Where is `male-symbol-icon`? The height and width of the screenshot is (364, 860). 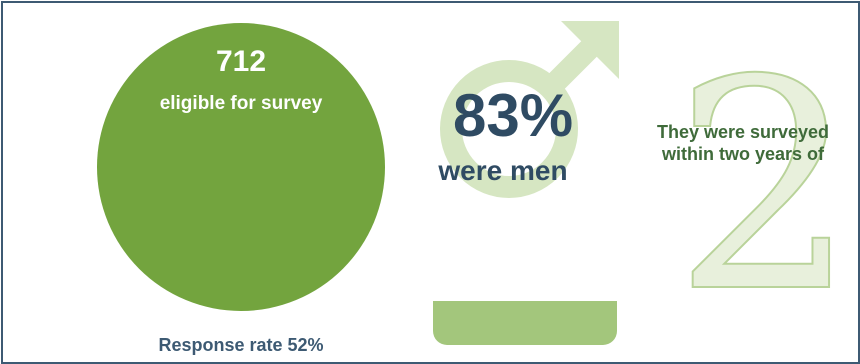 male-symbol-icon is located at coordinates (529, 109).